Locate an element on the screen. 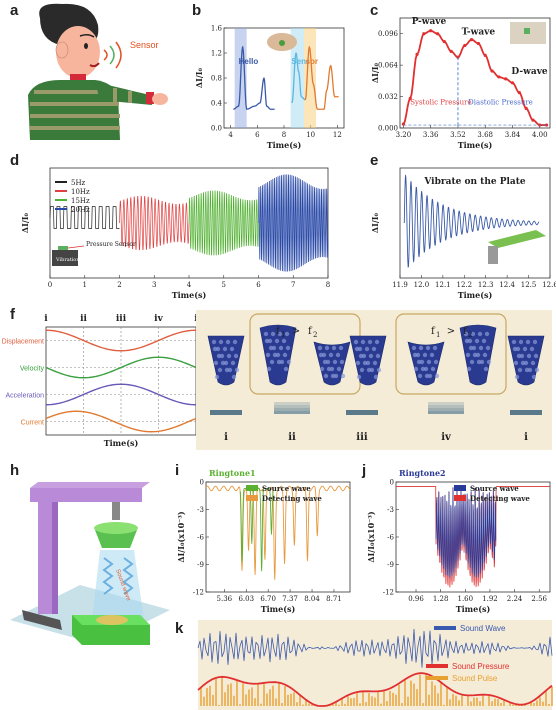 This screenshot has height=710, width=556. freq-f2: f is located at coordinates (310, 331).